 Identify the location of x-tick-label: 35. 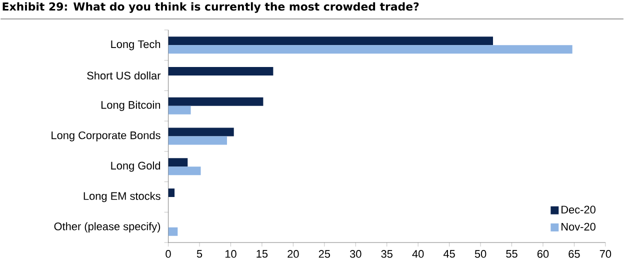
(386, 254).